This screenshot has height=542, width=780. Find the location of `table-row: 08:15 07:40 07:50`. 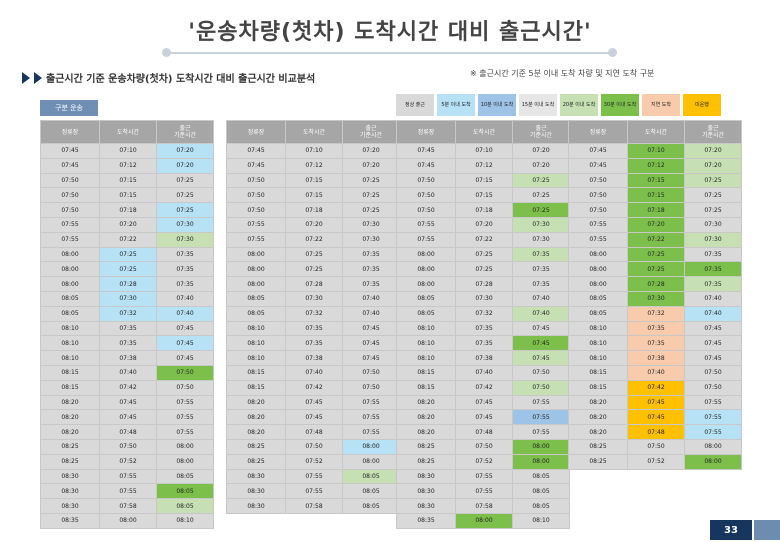

table-row: 08:15 07:40 07:50 is located at coordinates (483, 372).